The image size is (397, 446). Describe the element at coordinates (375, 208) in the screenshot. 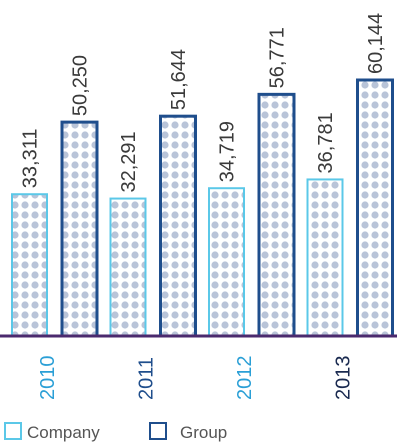

I see `bar-group-2013-fill` at that location.